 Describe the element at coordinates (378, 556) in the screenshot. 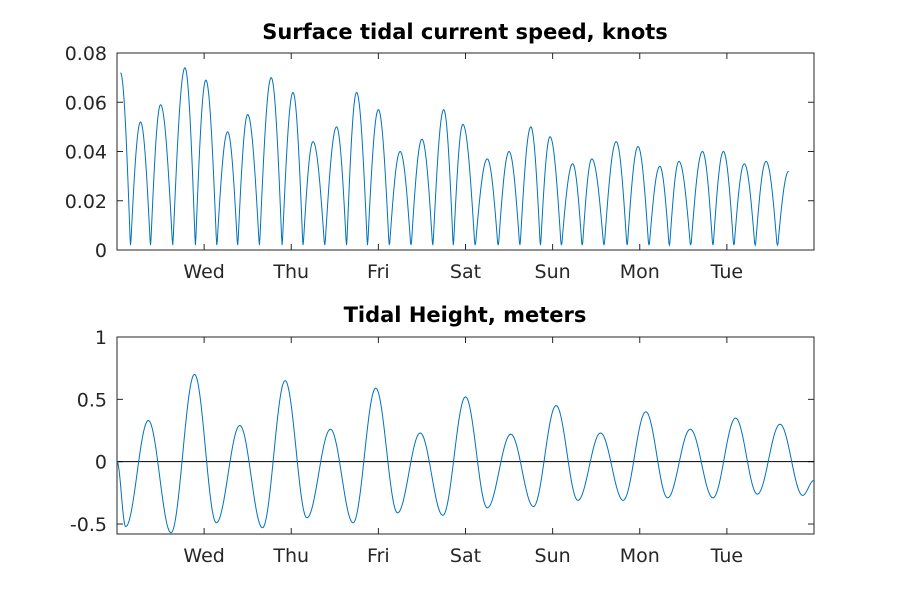

I see `tidal-height-x-tick-label: Fri` at that location.